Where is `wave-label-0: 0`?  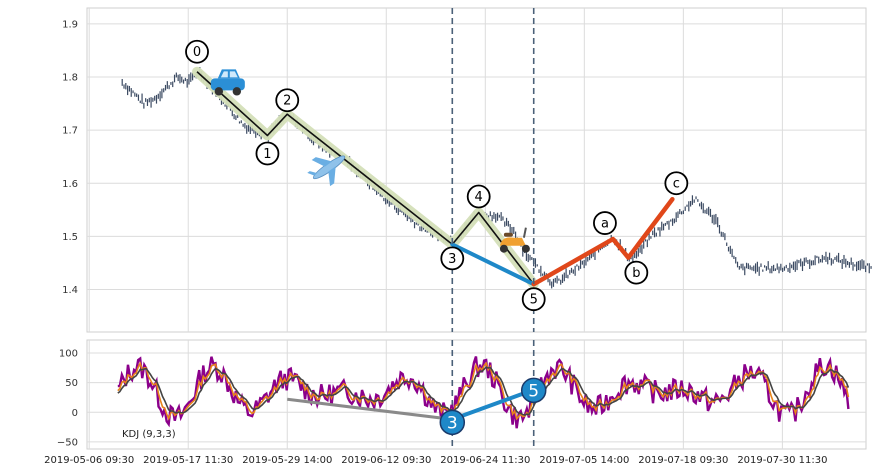
wave-label-0: 0 is located at coordinates (197, 51).